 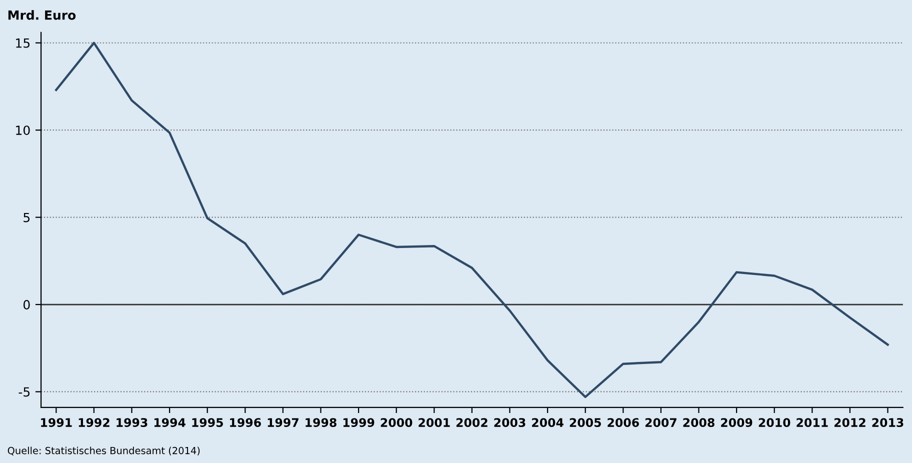 I want to click on x-tick-label: 1997, so click(x=283, y=422).